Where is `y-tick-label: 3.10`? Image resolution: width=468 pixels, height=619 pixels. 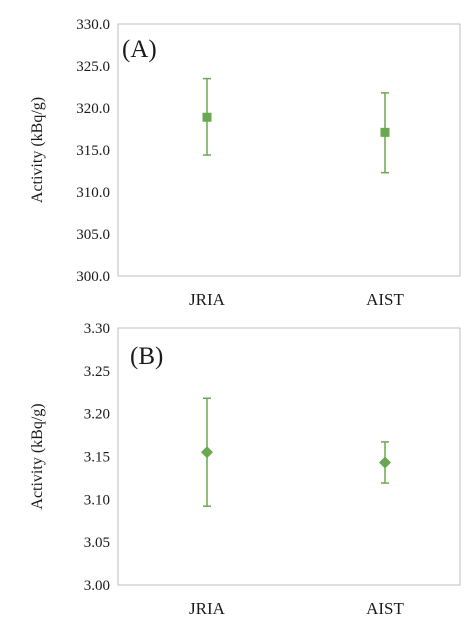 y-tick-label: 3.10 is located at coordinates (97, 500).